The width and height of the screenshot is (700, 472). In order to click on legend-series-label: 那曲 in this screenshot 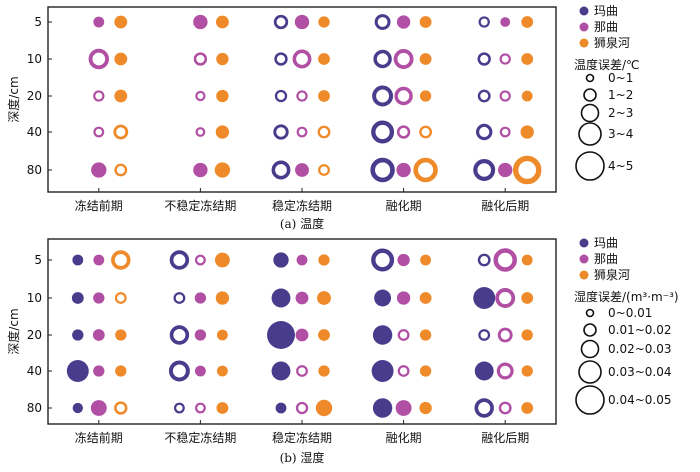, I will do `click(606, 259)`.